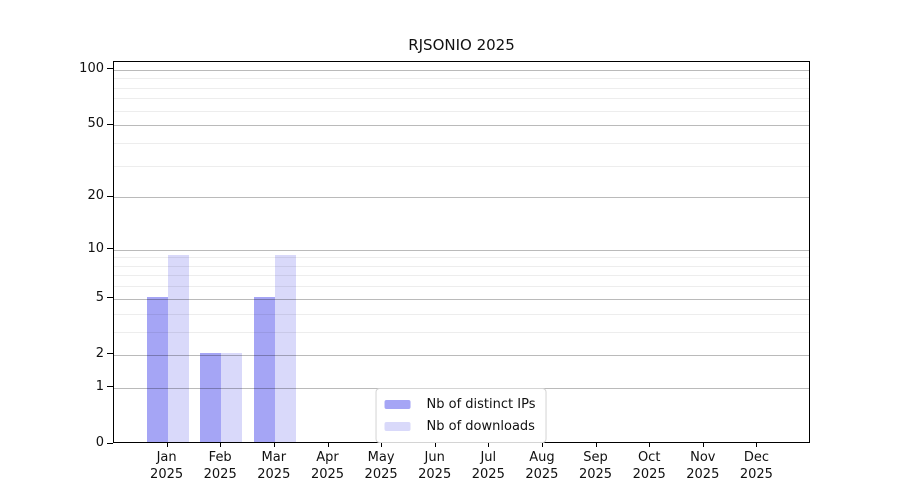  What do you see at coordinates (99, 297) in the screenshot?
I see `y-tick-label: 5` at bounding box center [99, 297].